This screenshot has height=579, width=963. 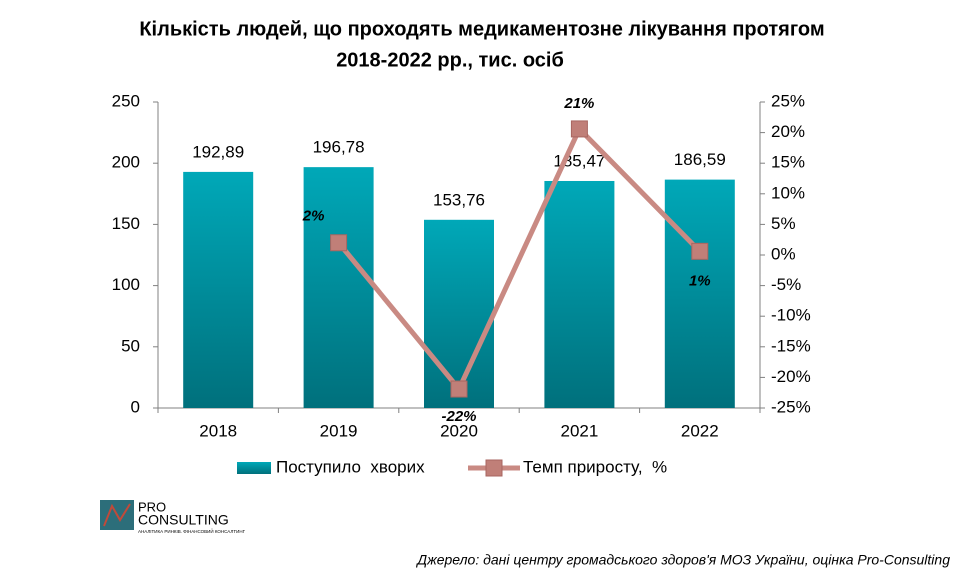 I want to click on logo-tagline: АНАЛІТИКА РИНКІВ. ФІНАНСОВИЙ КОНСАЛТИНГ, so click(x=192, y=530).